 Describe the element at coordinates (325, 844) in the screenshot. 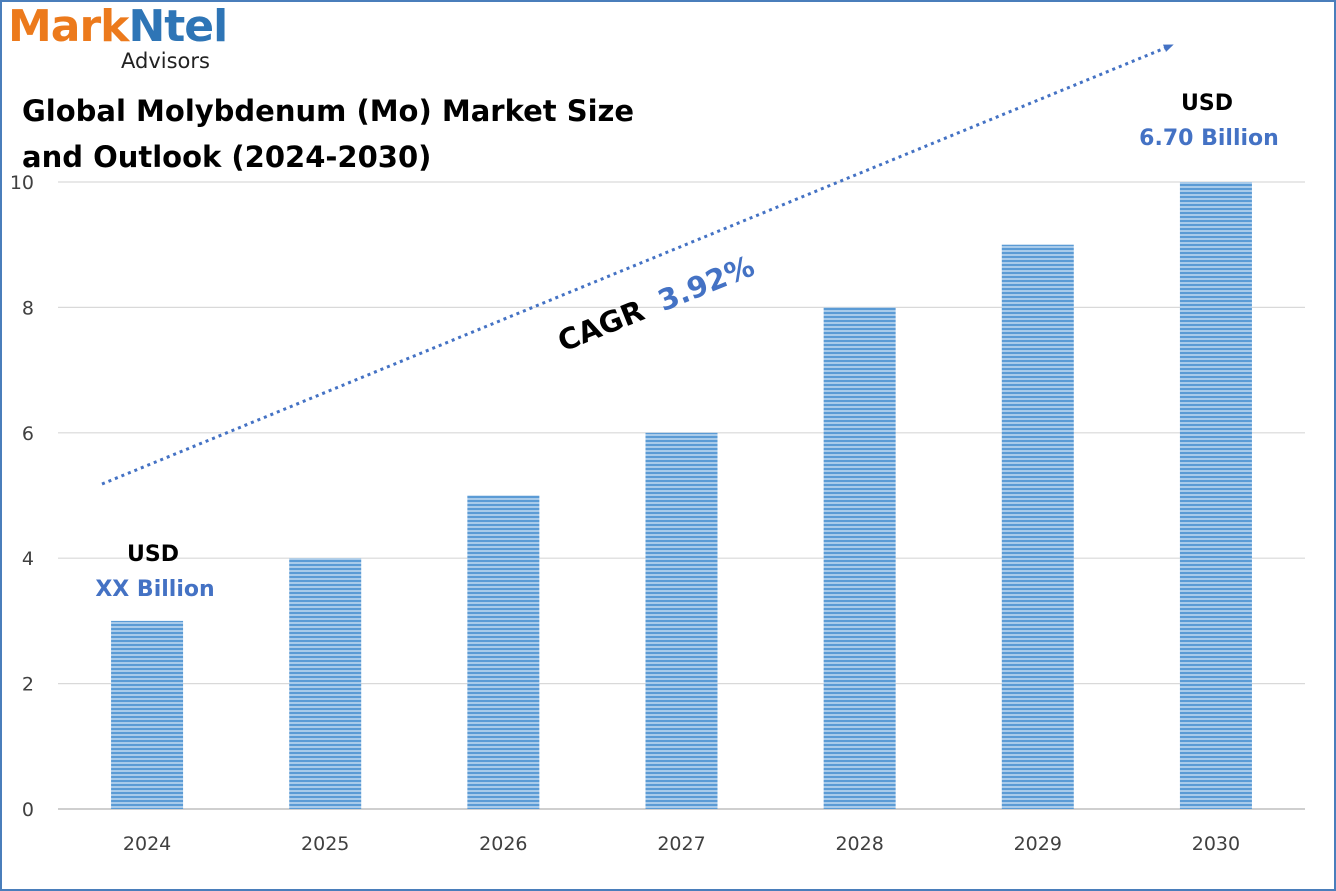

I see `x-tick-label: 2025` at that location.